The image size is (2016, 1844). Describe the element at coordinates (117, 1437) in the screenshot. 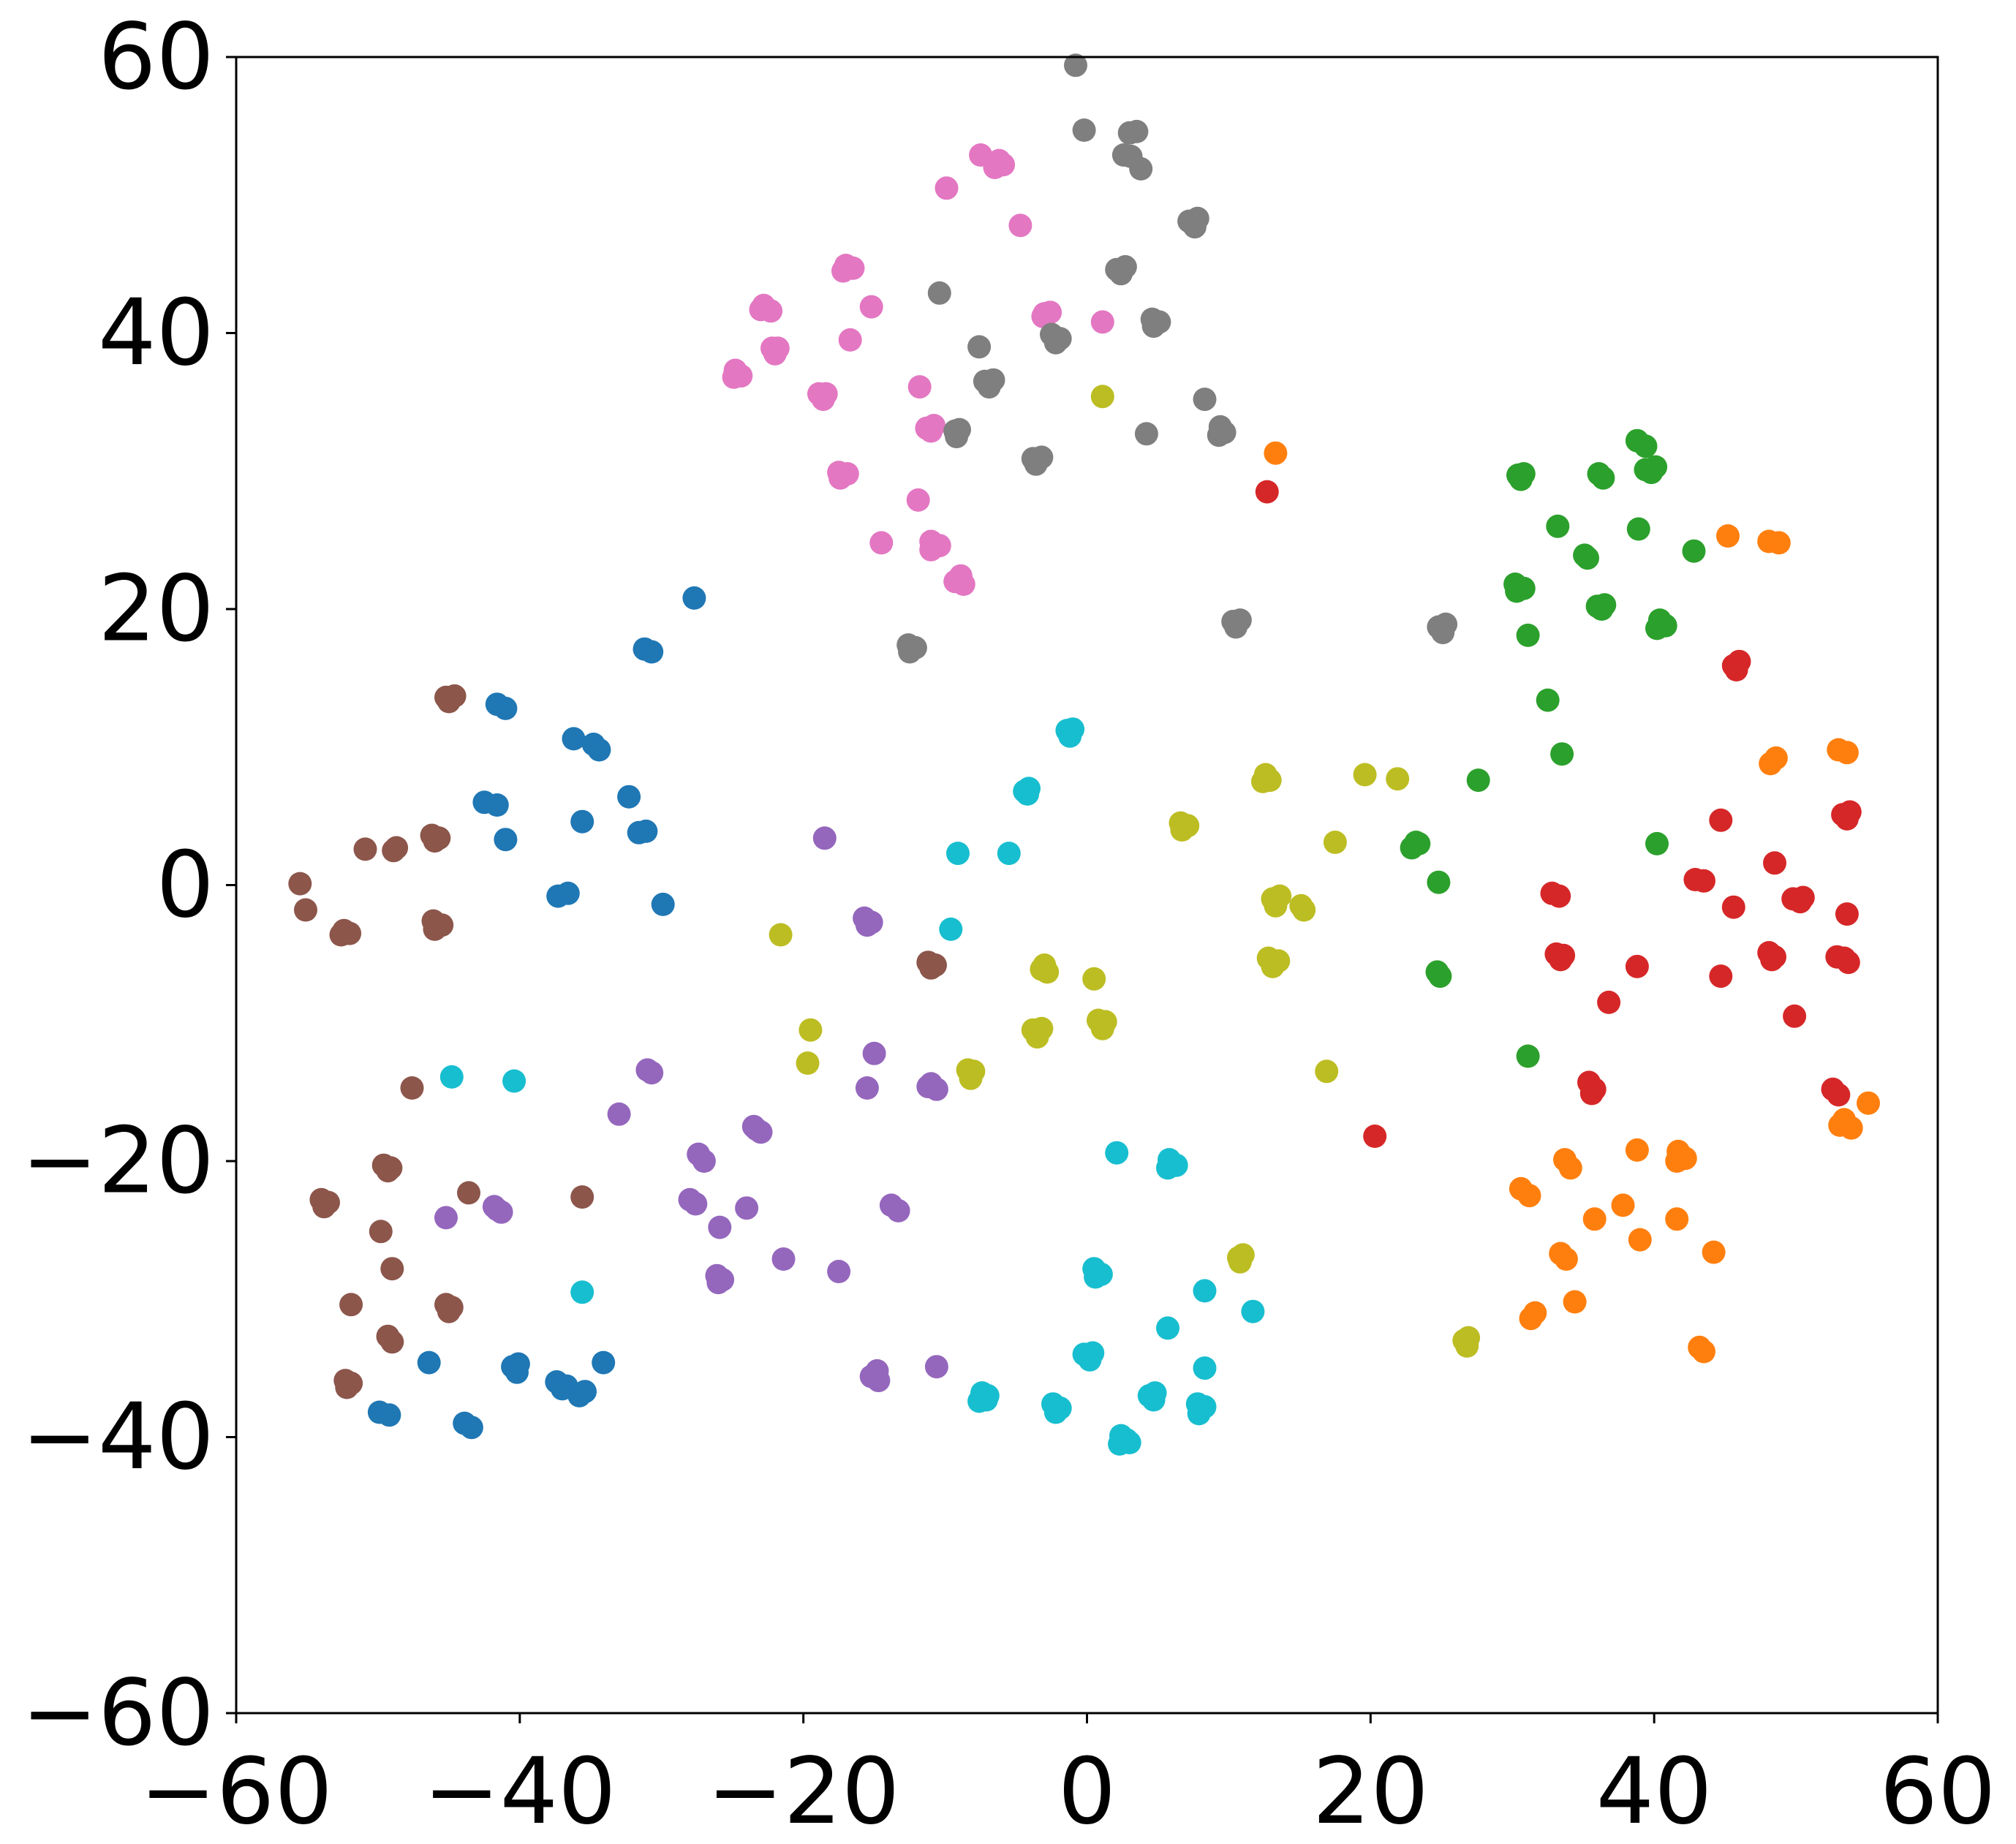

I see `y-tick-label: −40` at that location.